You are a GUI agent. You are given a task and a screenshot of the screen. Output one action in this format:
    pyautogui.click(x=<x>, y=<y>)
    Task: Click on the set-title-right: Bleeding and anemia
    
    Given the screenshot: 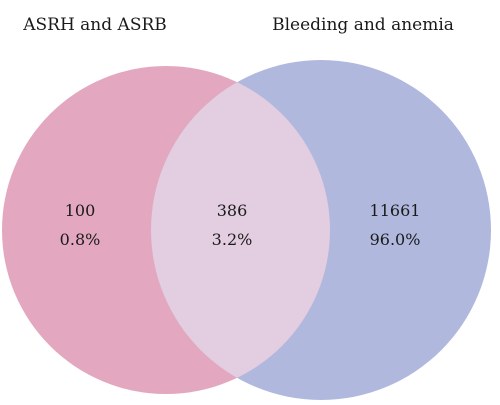 What is the action you would take?
    pyautogui.click(x=363, y=25)
    